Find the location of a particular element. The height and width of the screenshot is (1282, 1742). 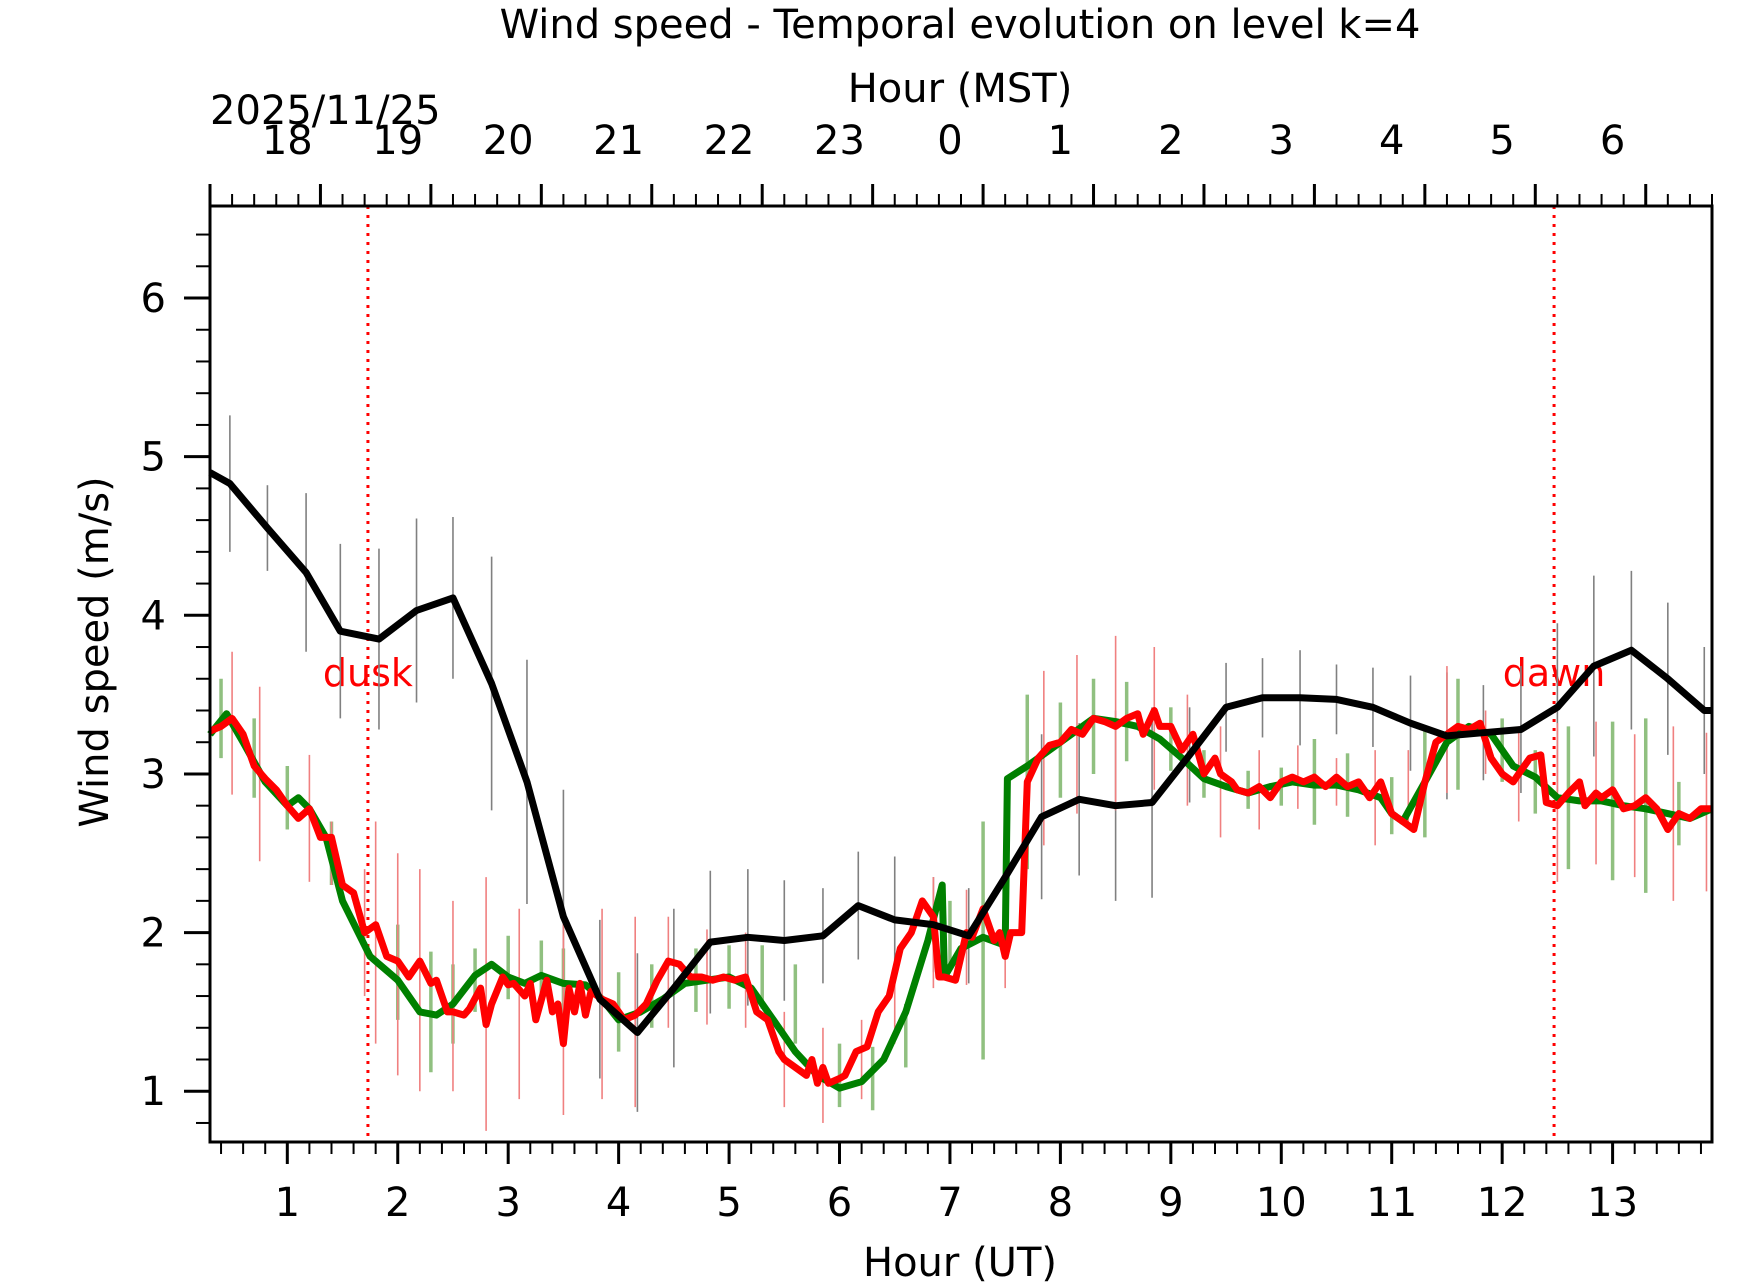

x-tick-label: 2 is located at coordinates (397, 1203).